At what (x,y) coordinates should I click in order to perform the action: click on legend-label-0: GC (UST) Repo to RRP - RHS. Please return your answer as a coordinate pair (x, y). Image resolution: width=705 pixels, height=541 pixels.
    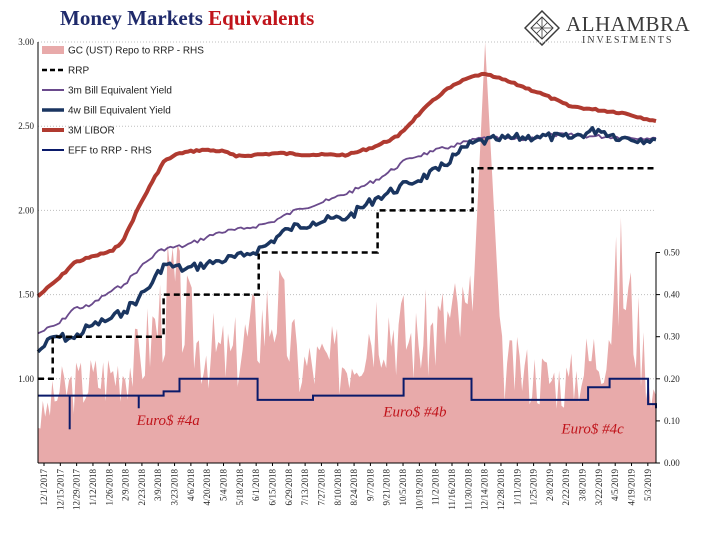
    Looking at the image, I should click on (136, 51).